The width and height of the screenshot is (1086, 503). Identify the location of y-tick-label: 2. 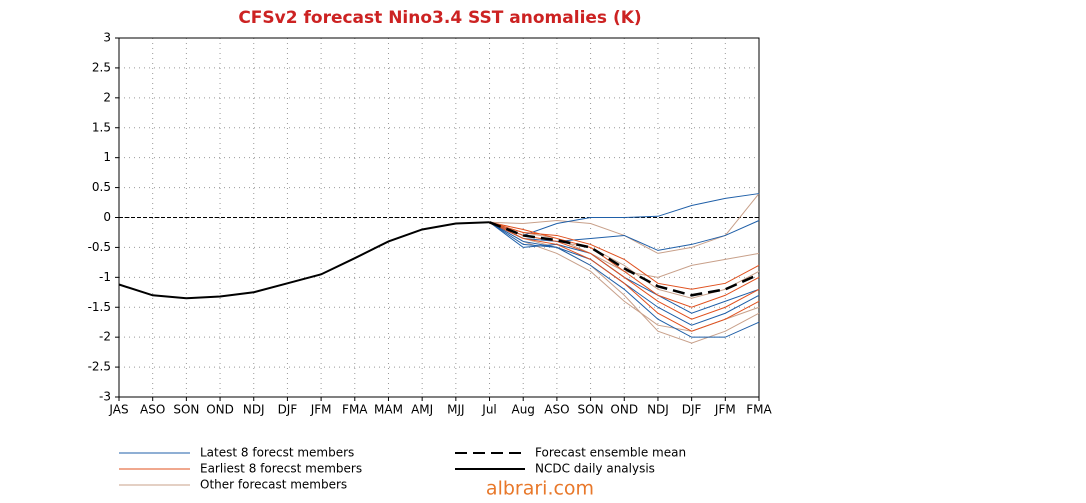
(107, 97).